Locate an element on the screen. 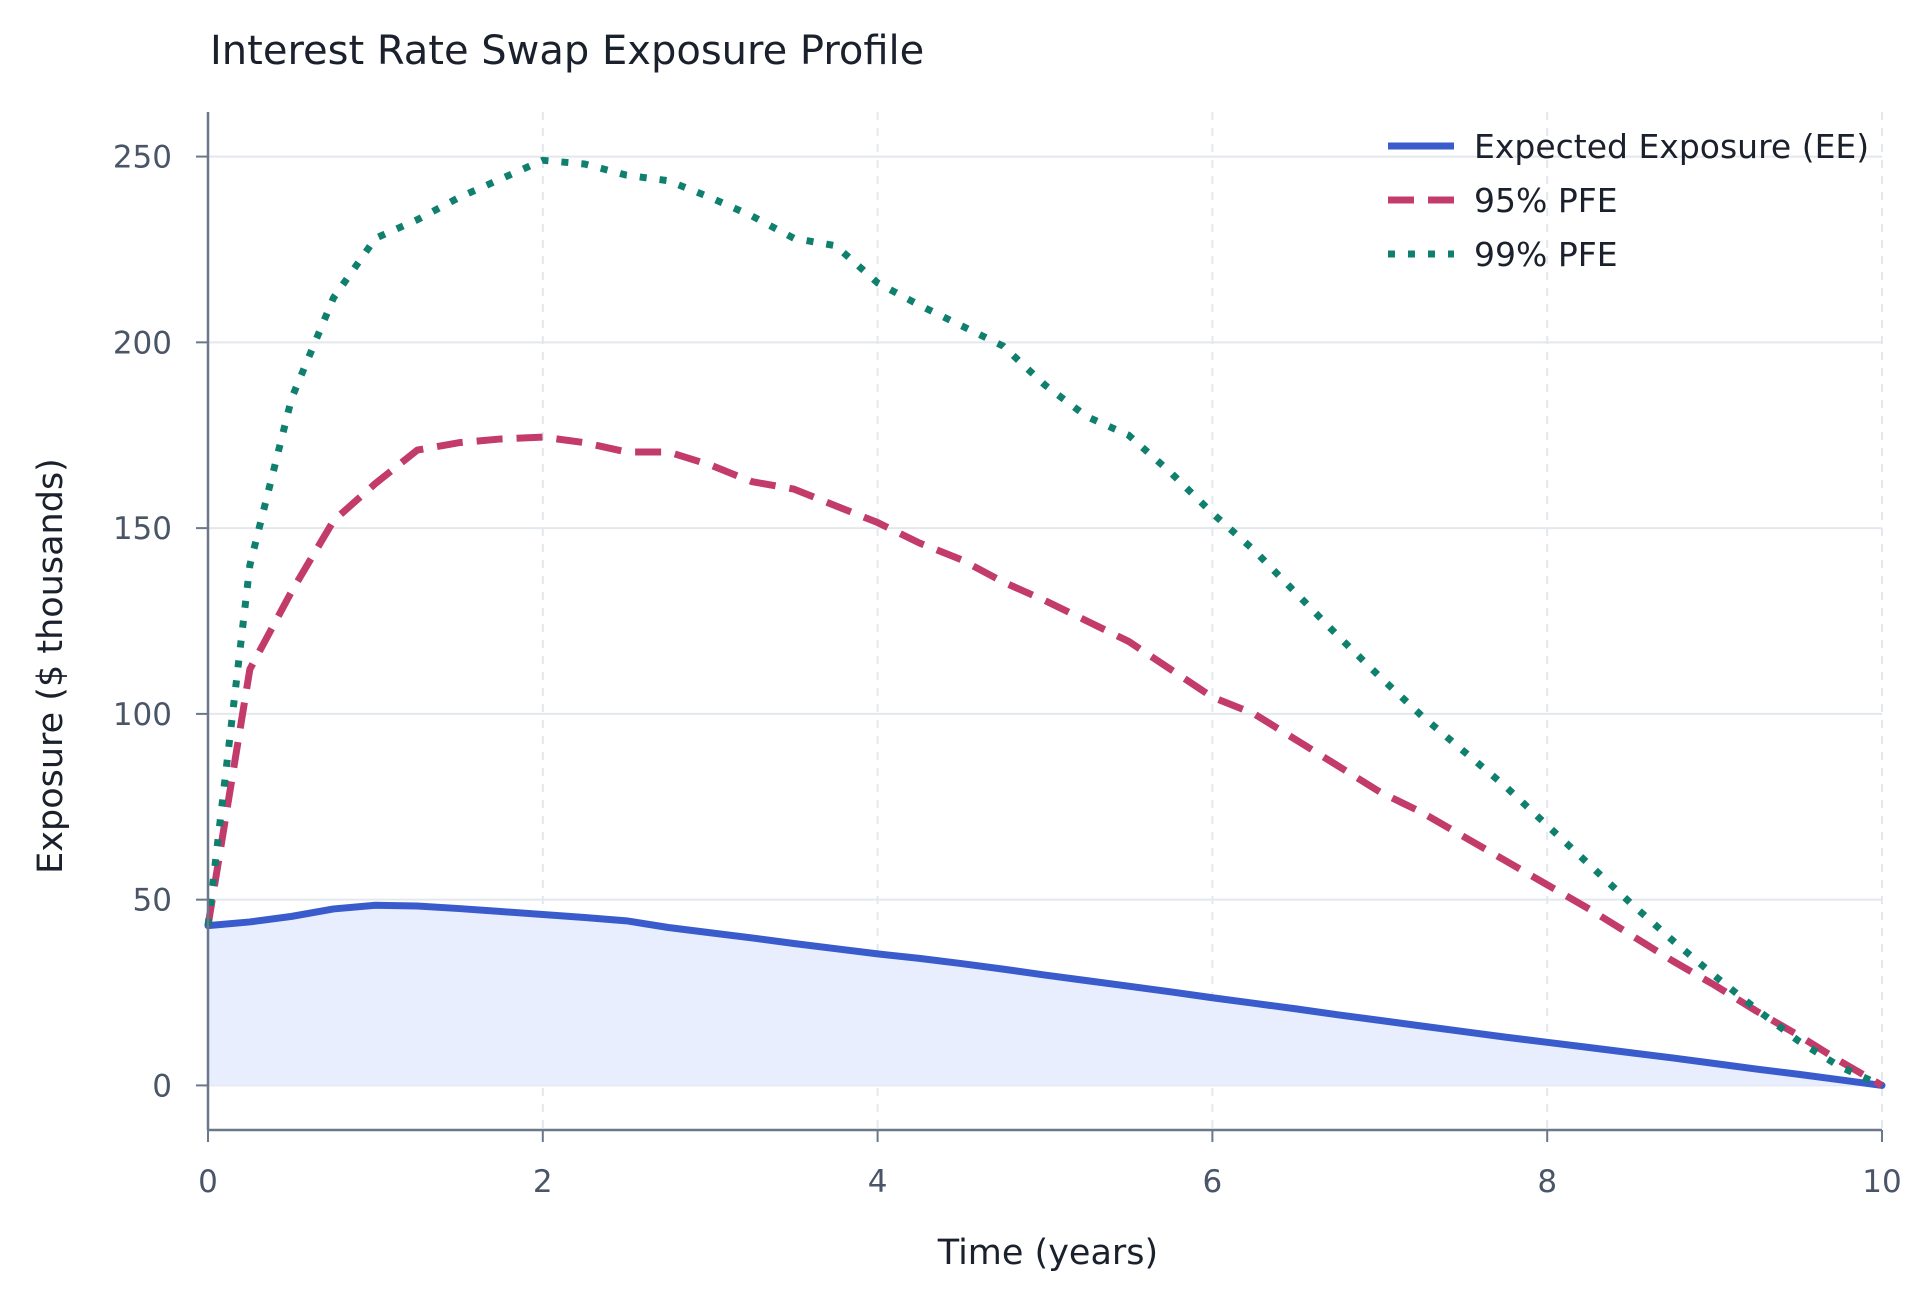 This screenshot has width=1920, height=1292. x-tick-label: 0 is located at coordinates (208, 1182).